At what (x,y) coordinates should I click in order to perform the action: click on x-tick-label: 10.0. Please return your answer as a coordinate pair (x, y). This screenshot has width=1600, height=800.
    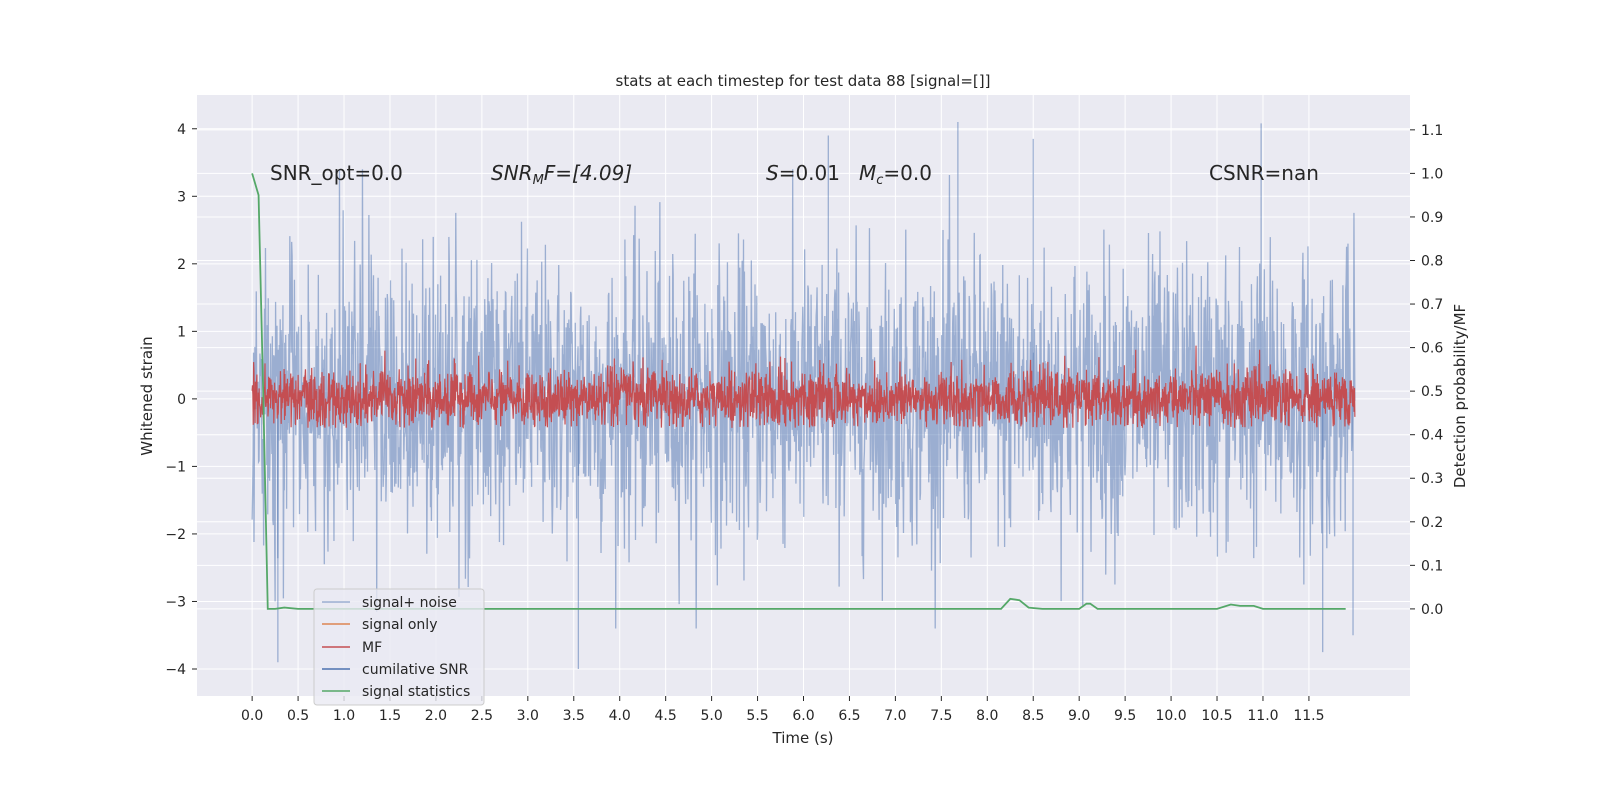
    Looking at the image, I should click on (1170, 716).